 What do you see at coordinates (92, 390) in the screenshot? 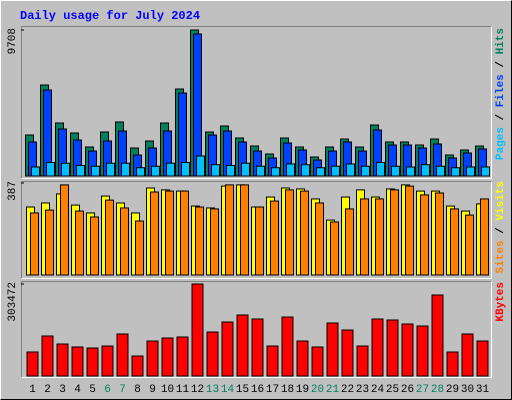
I see `x-tick-label: 5` at bounding box center [92, 390].